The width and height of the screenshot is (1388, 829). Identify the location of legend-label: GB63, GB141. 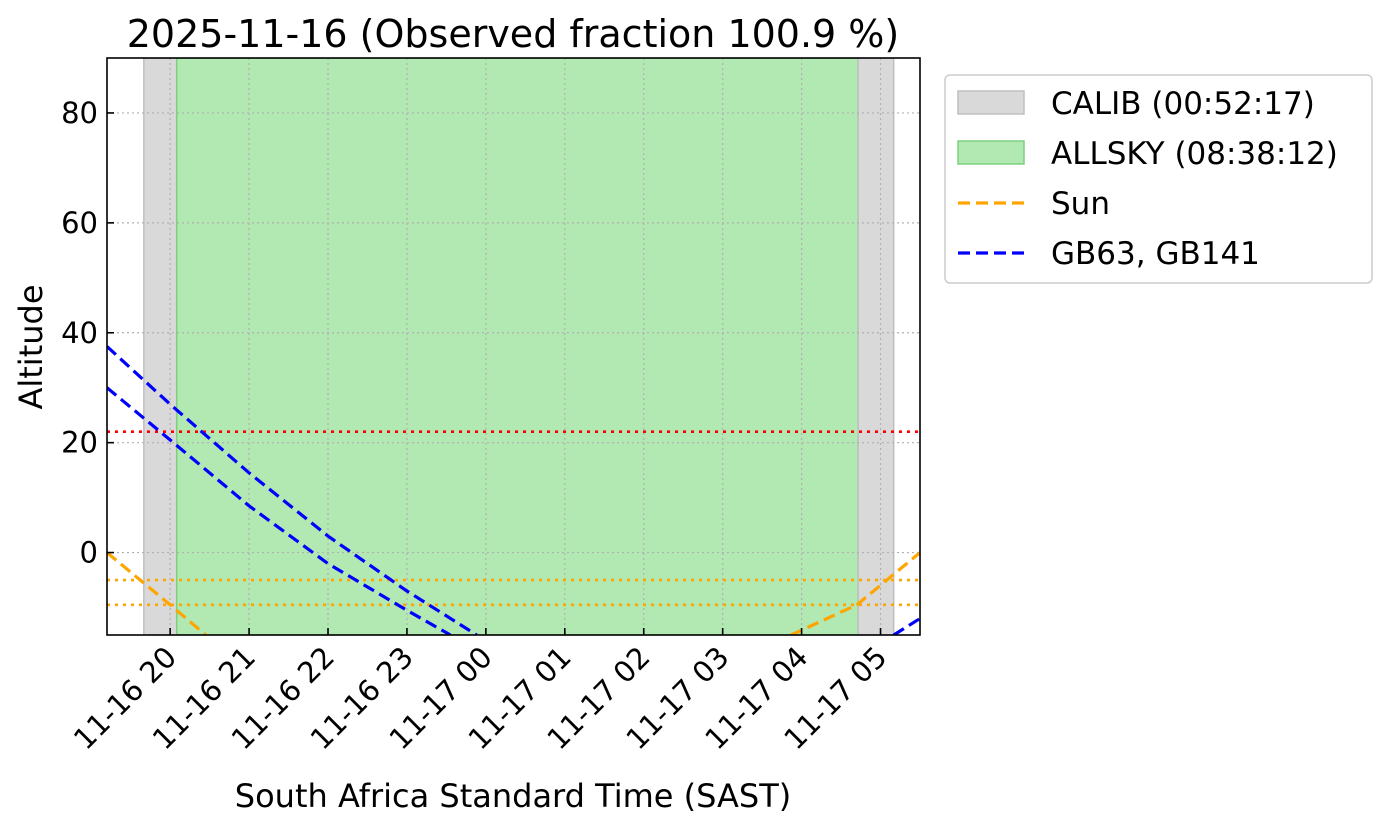
(1155, 254).